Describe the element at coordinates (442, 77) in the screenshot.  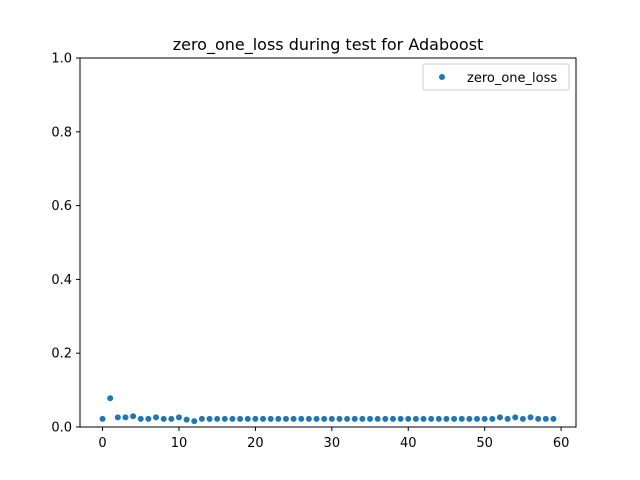
I see `legend-marker` at that location.